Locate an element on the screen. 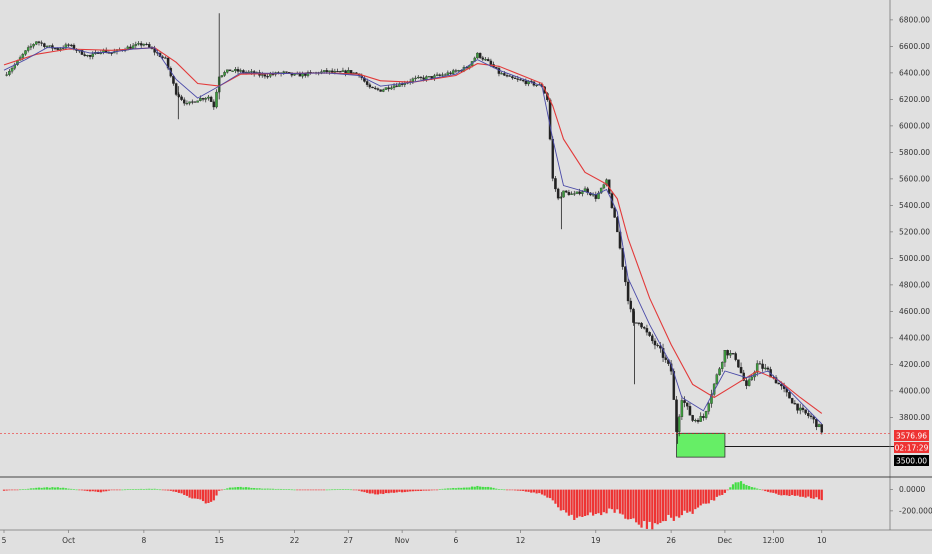 The height and width of the screenshot is (554, 932). time-axis-label: Nov is located at coordinates (402, 540).